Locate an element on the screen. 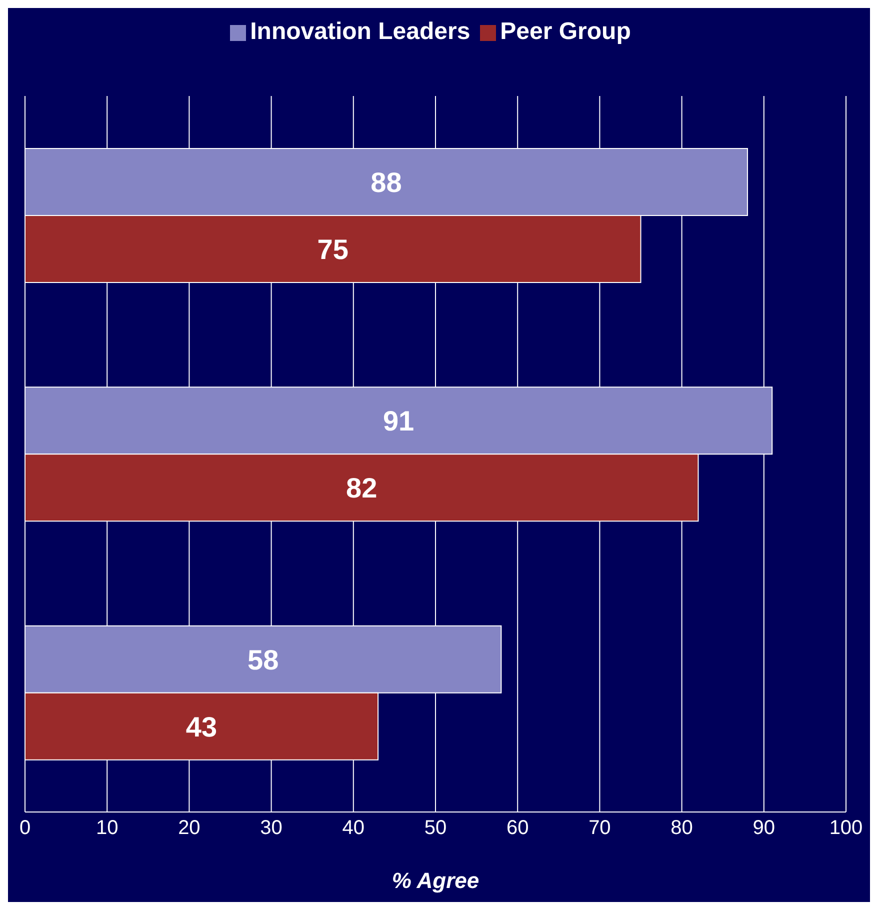 Image resolution: width=878 pixels, height=910 pixels. data-label: 43 is located at coordinates (202, 726).